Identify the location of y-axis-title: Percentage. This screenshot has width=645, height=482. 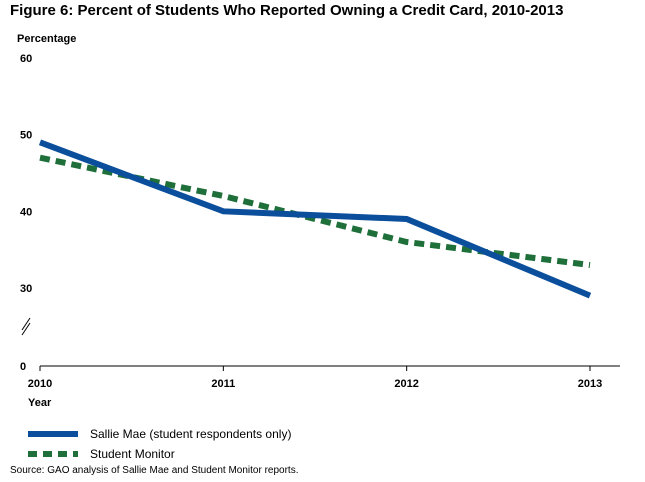
(47, 39).